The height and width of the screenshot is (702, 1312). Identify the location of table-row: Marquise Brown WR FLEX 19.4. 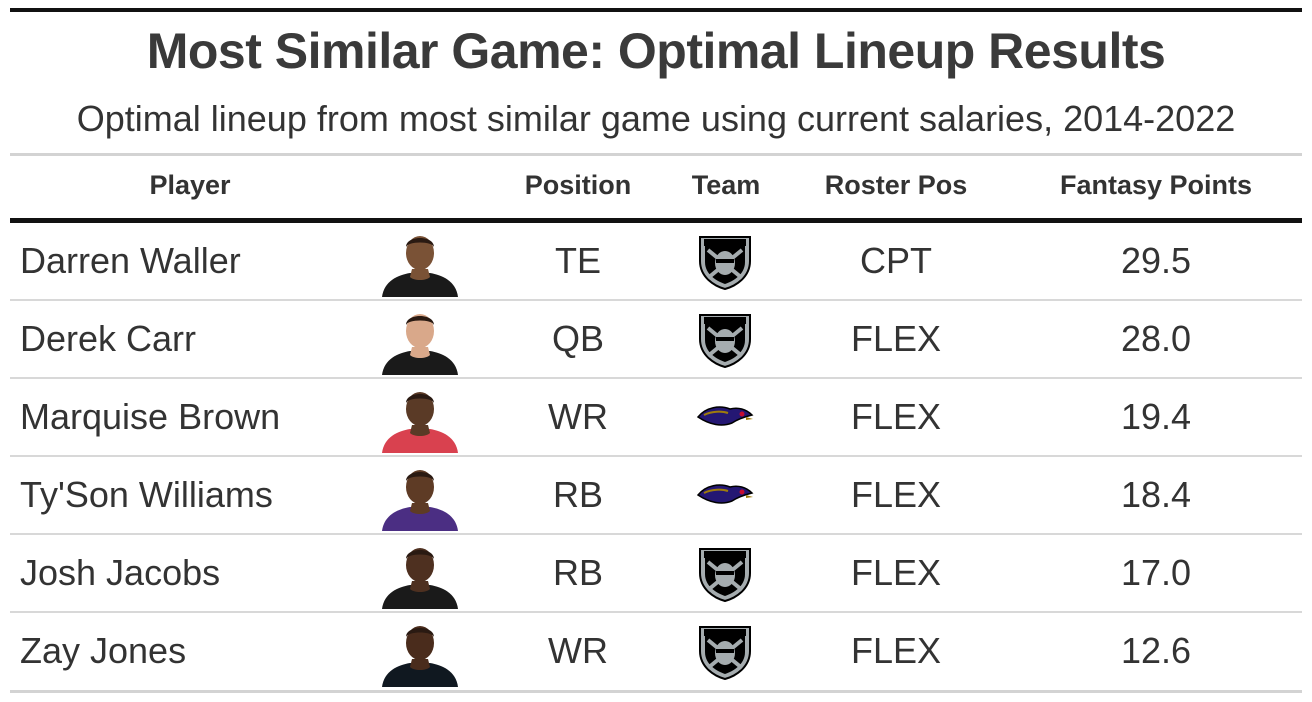
(656, 418).